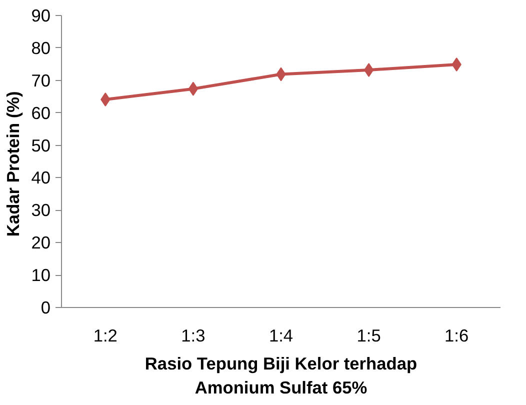 The image size is (526, 405). What do you see at coordinates (41, 242) in the screenshot?
I see `y-tick-label: 20` at bounding box center [41, 242].